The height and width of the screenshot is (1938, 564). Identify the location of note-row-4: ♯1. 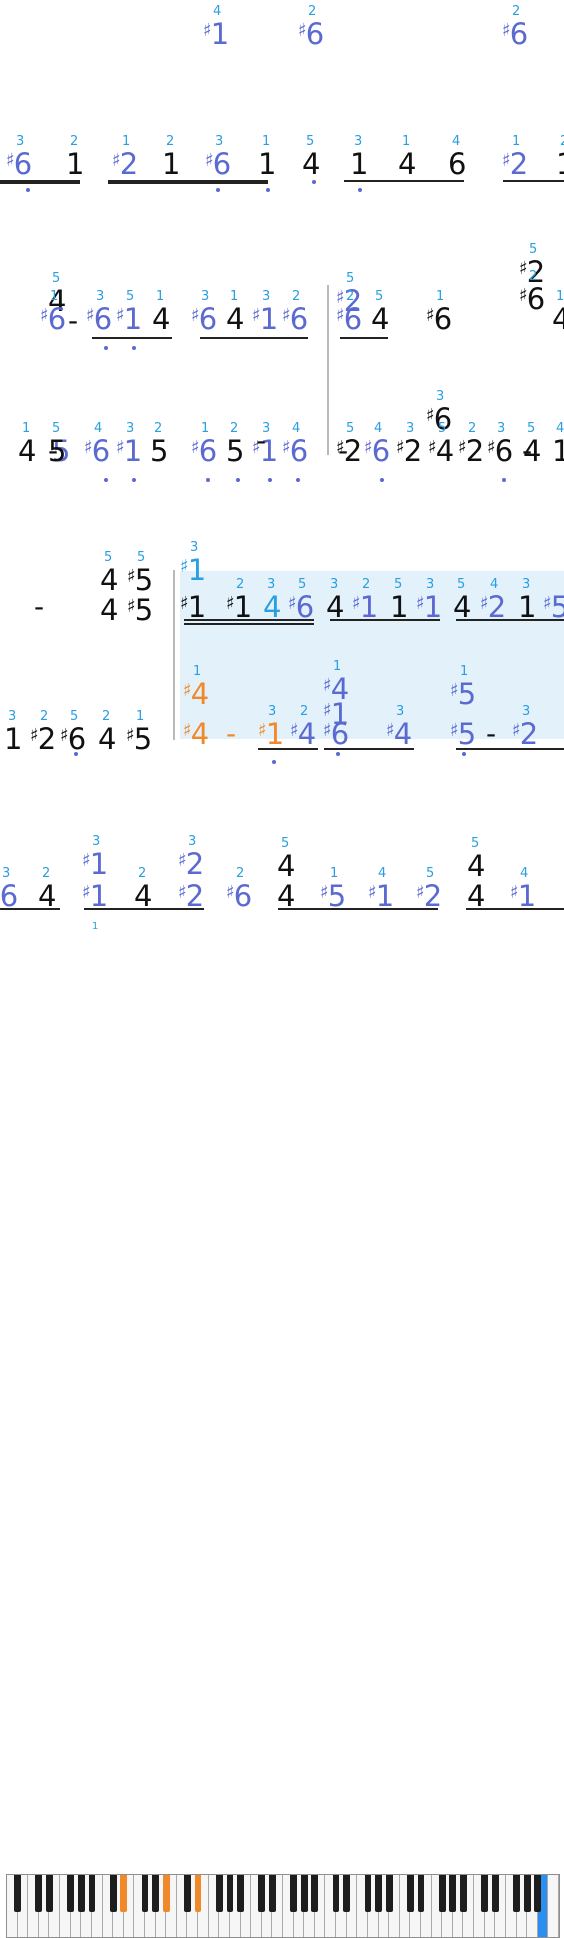
(129, 451).